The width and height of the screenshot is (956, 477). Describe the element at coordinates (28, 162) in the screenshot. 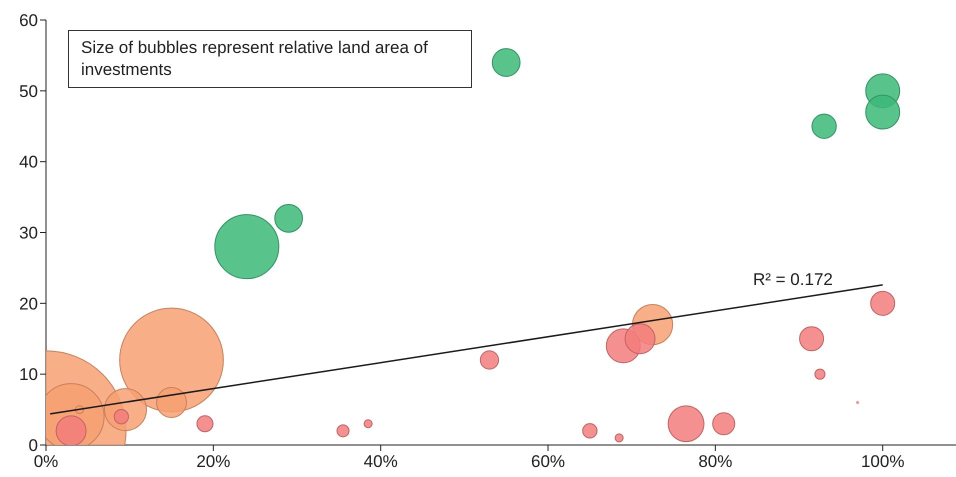

I see `y-tick-label: 40` at that location.